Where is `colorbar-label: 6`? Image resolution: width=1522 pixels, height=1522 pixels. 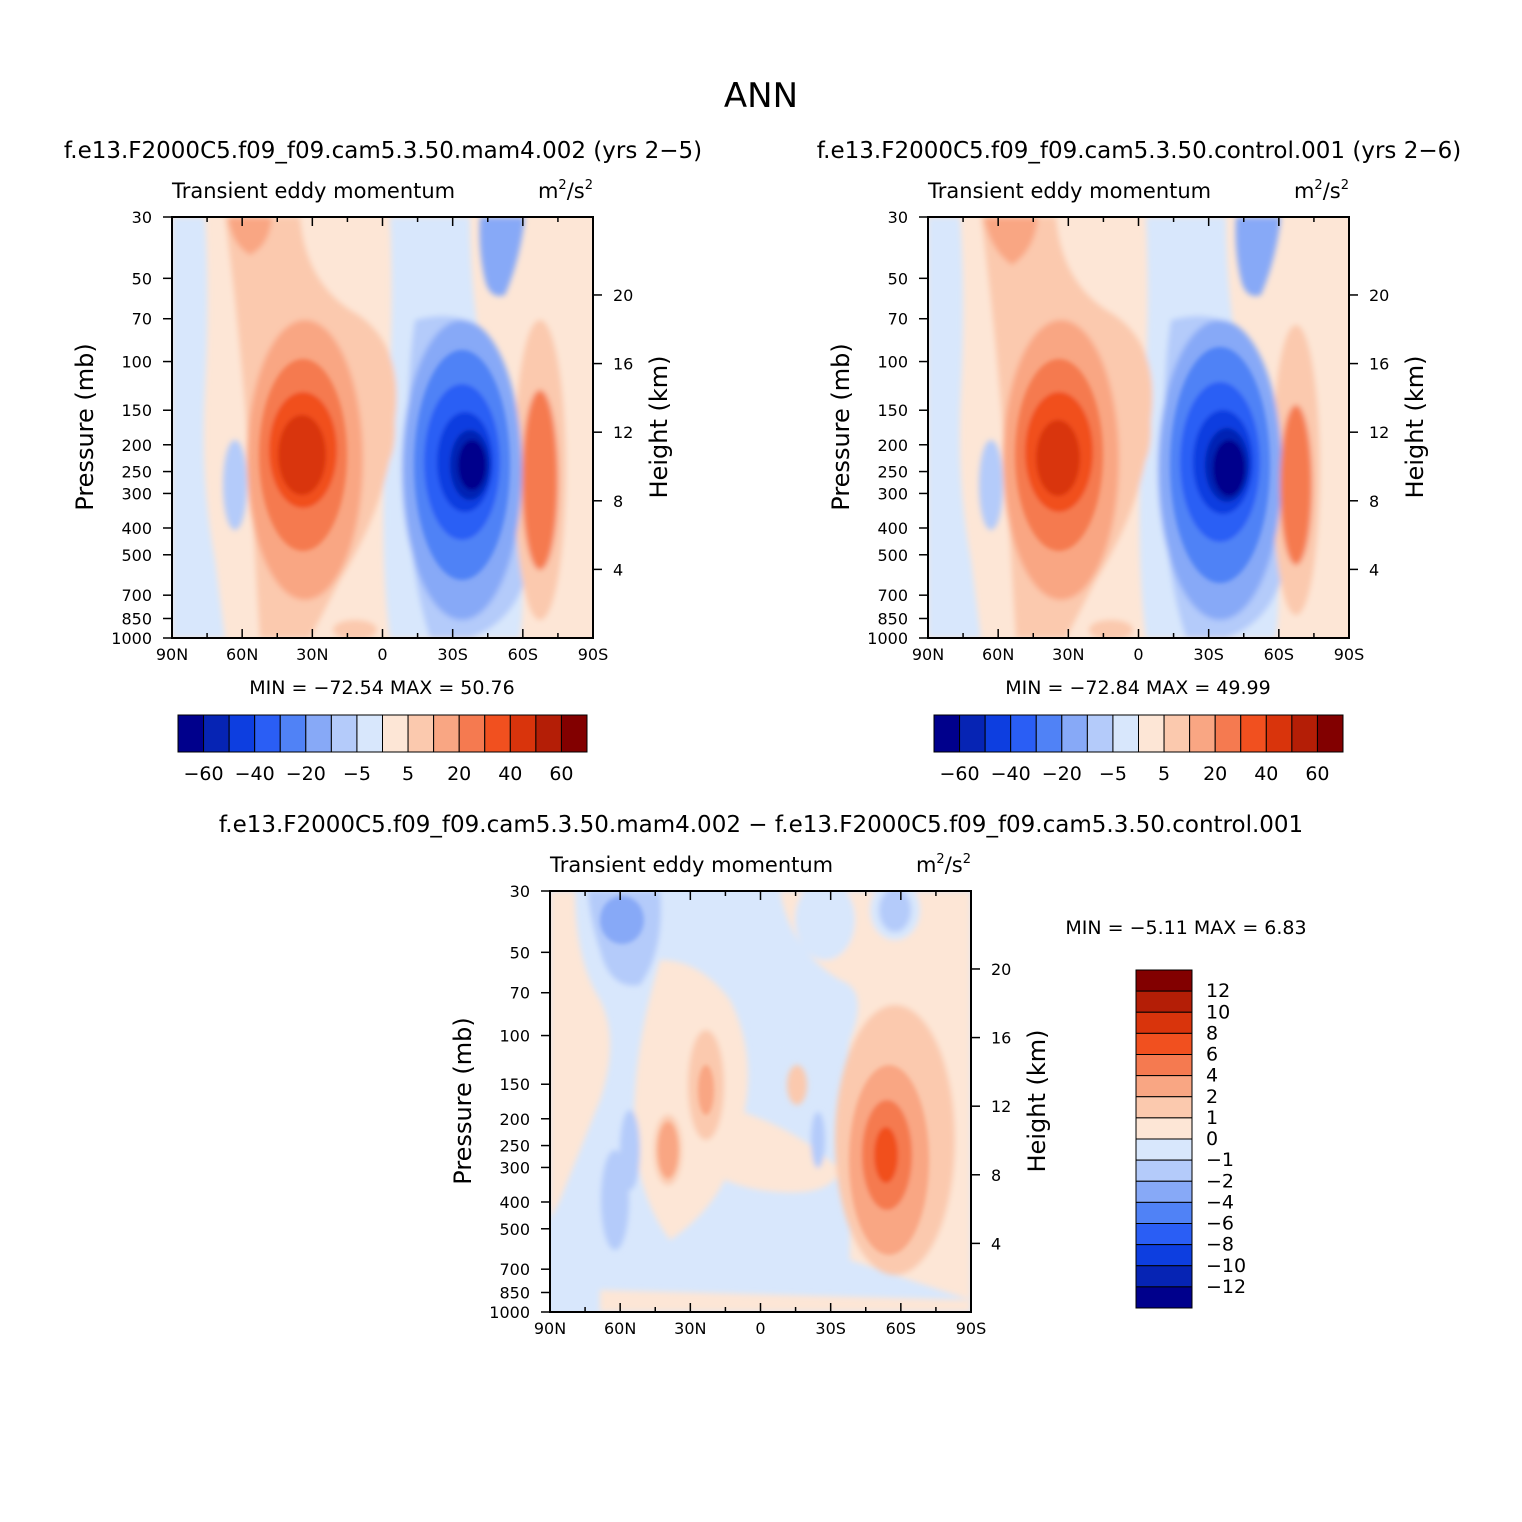
colorbar-label: 6 is located at coordinates (1212, 1055).